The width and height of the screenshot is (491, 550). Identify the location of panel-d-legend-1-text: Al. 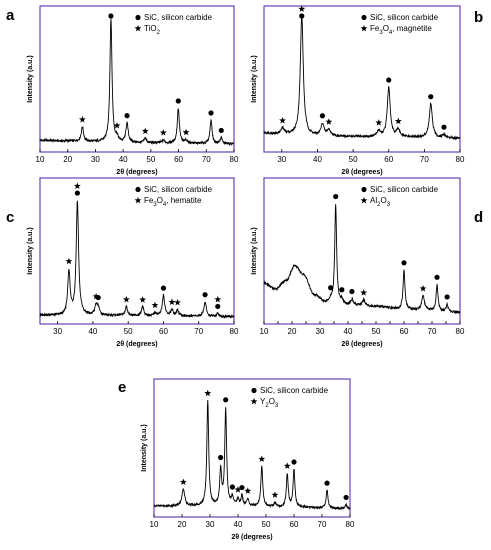
(373, 200).